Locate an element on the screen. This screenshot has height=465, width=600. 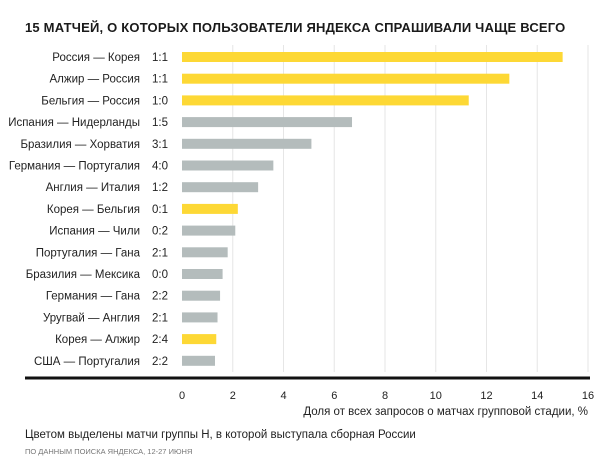
category-label: Россия — Корея is located at coordinates (96, 58).